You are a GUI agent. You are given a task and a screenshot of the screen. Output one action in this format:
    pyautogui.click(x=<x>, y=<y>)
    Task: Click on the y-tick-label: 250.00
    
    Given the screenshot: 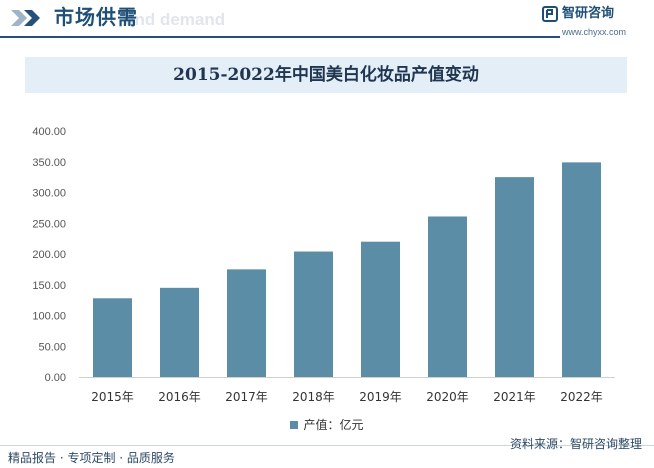 What is the action you would take?
    pyautogui.click(x=49, y=224)
    